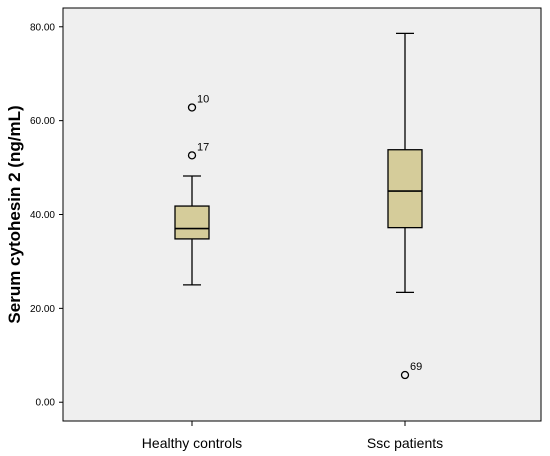 The width and height of the screenshot is (550, 456). I want to click on y-axis: 0.00 20.00 40.00 60.00 80.00, so click(46, 215).